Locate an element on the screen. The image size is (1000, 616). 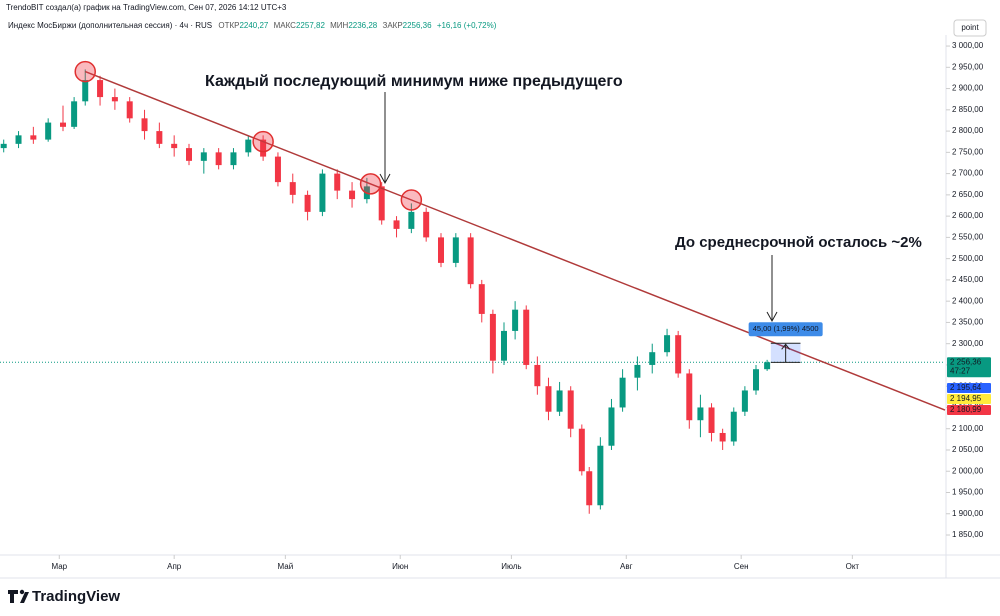
x-tick-label: Май is located at coordinates (286, 566).